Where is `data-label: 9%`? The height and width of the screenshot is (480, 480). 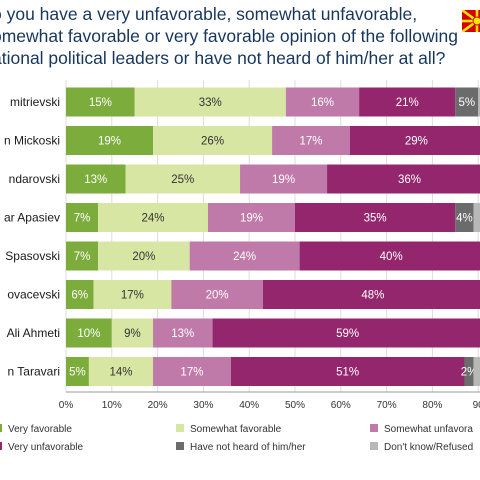
data-label: 9% is located at coordinates (132, 334).